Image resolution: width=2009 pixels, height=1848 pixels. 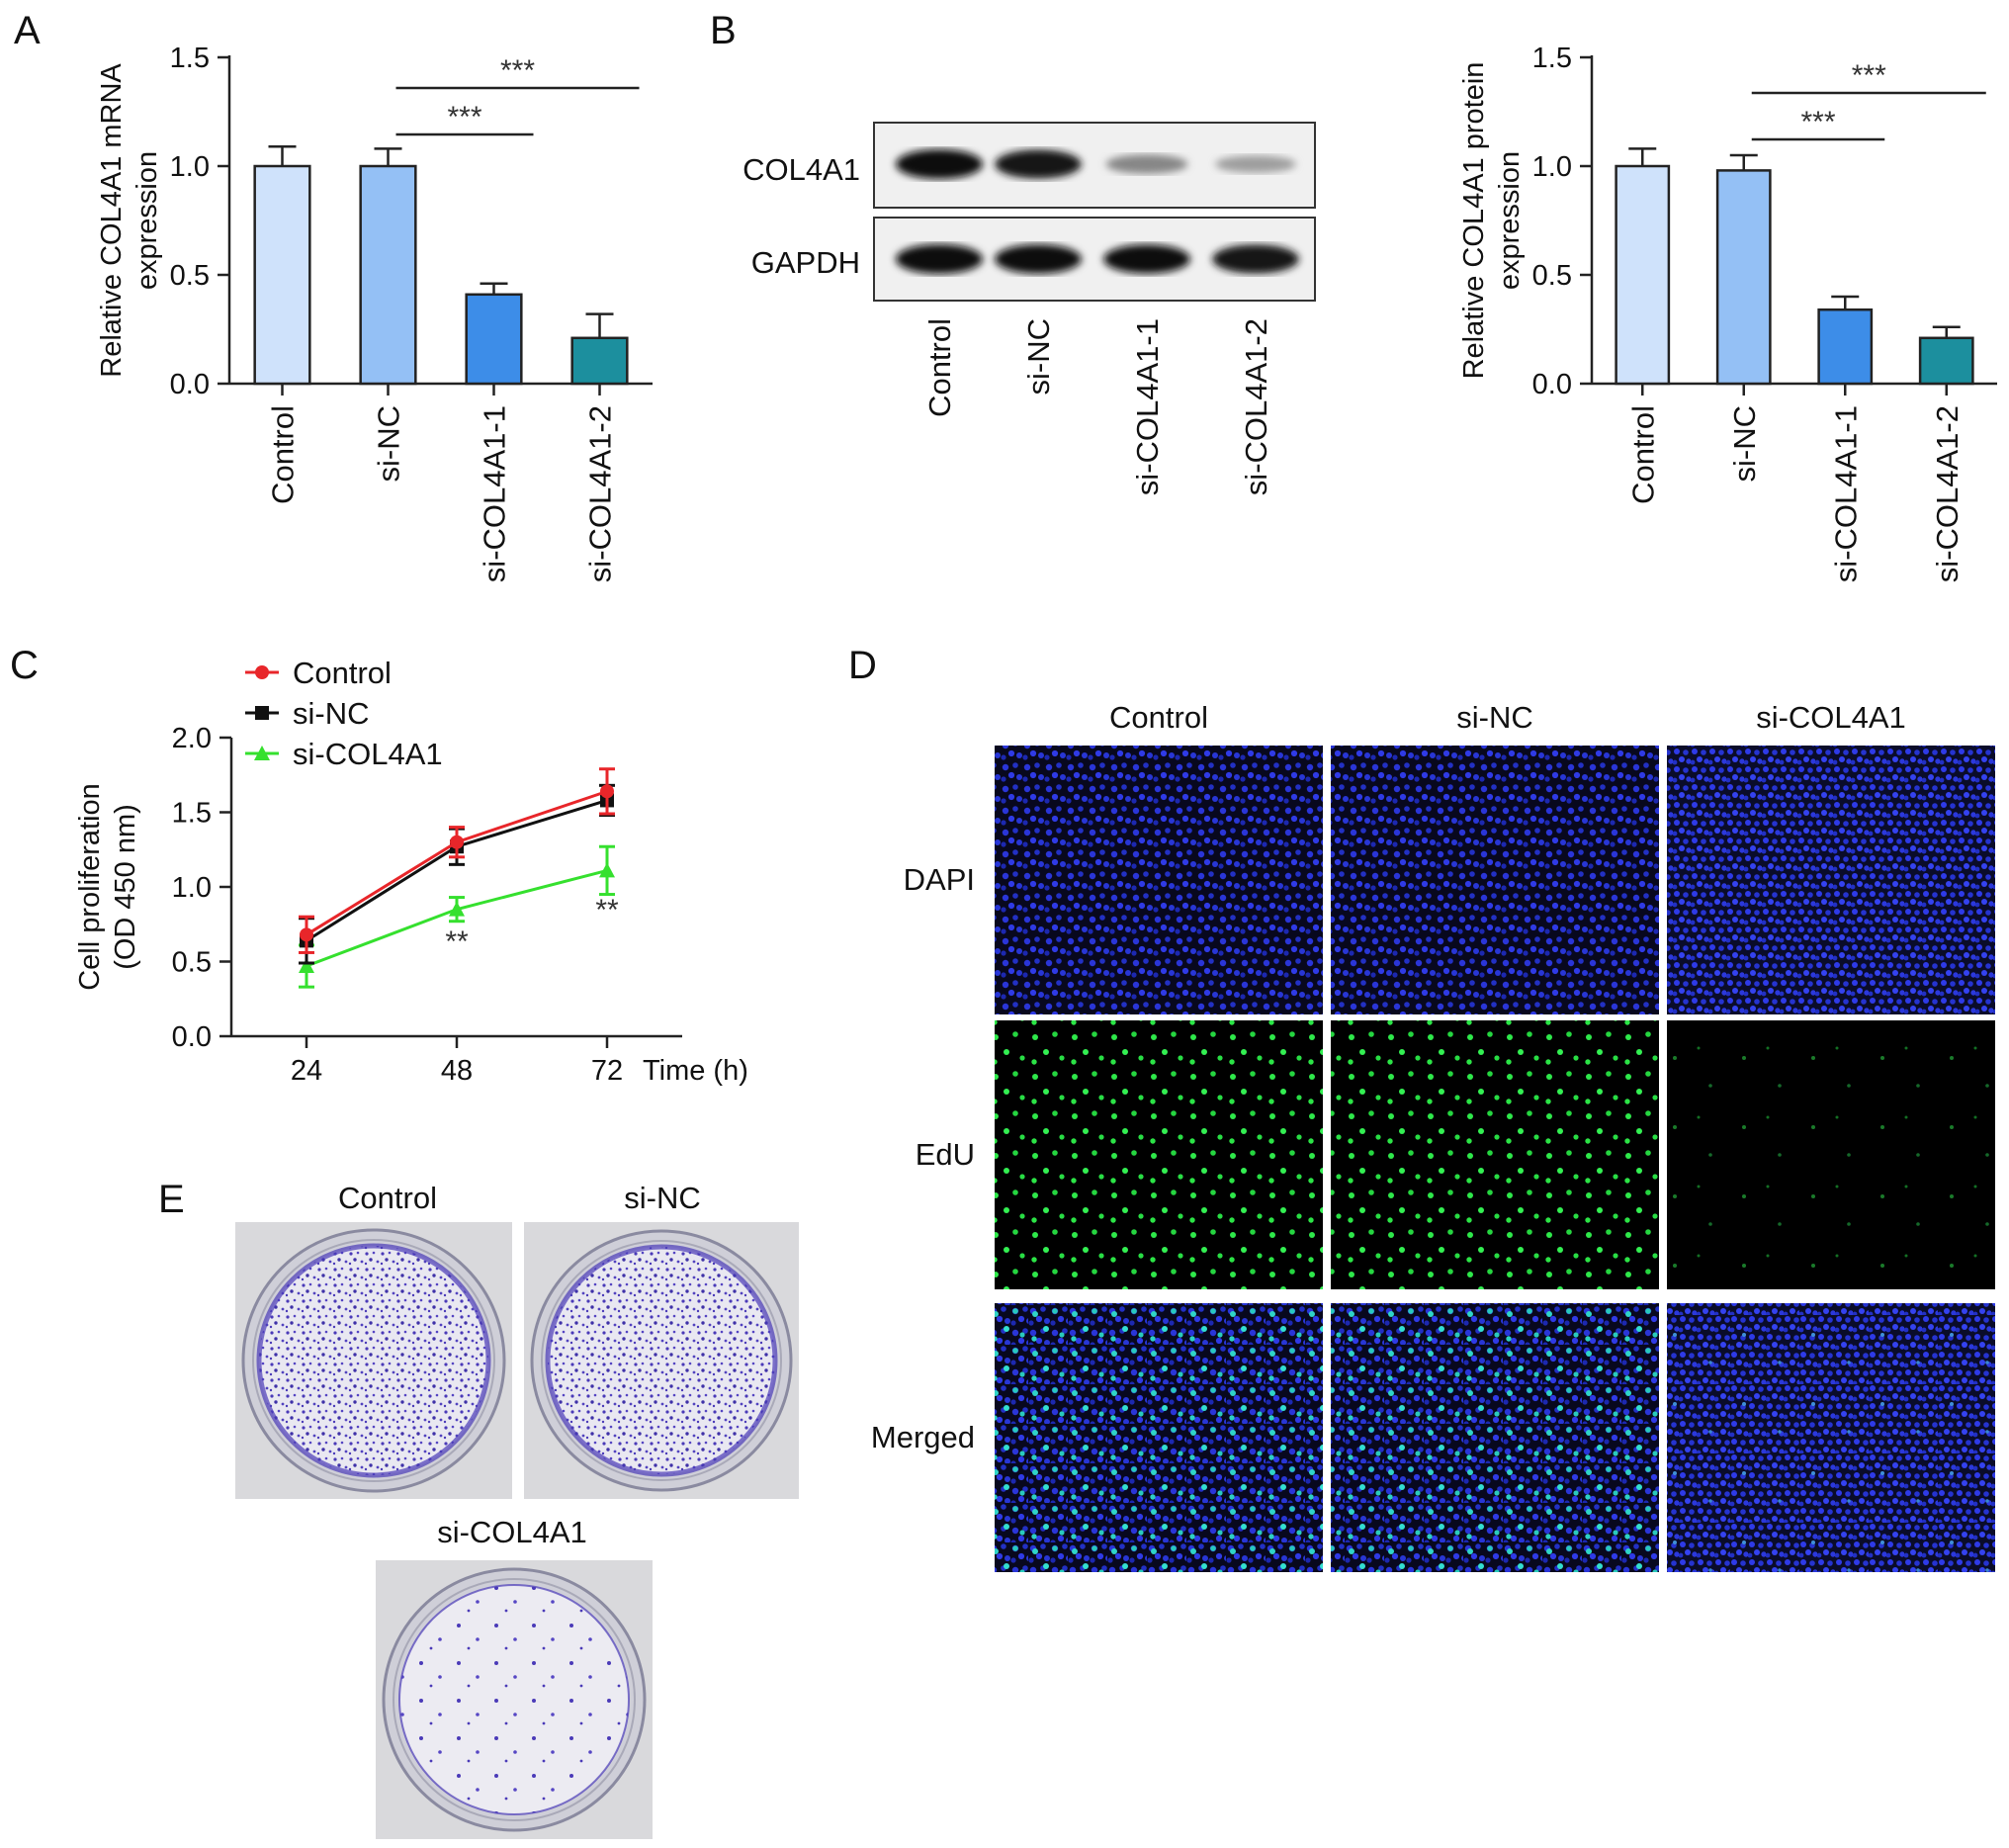 What do you see at coordinates (125, 887) in the screenshot?
I see `proliferation-y-axis-label: (OD 450 nm)` at bounding box center [125, 887].